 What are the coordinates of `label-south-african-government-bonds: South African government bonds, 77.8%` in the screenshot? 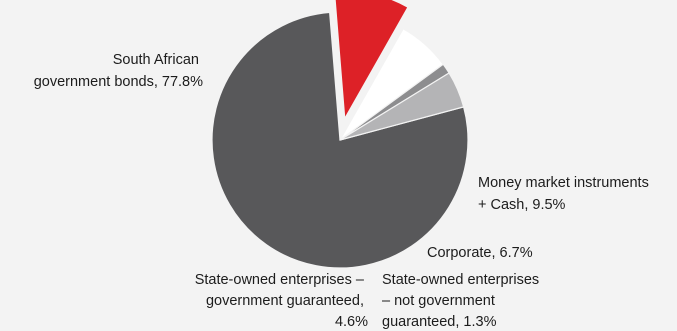 It's located at (118, 71).